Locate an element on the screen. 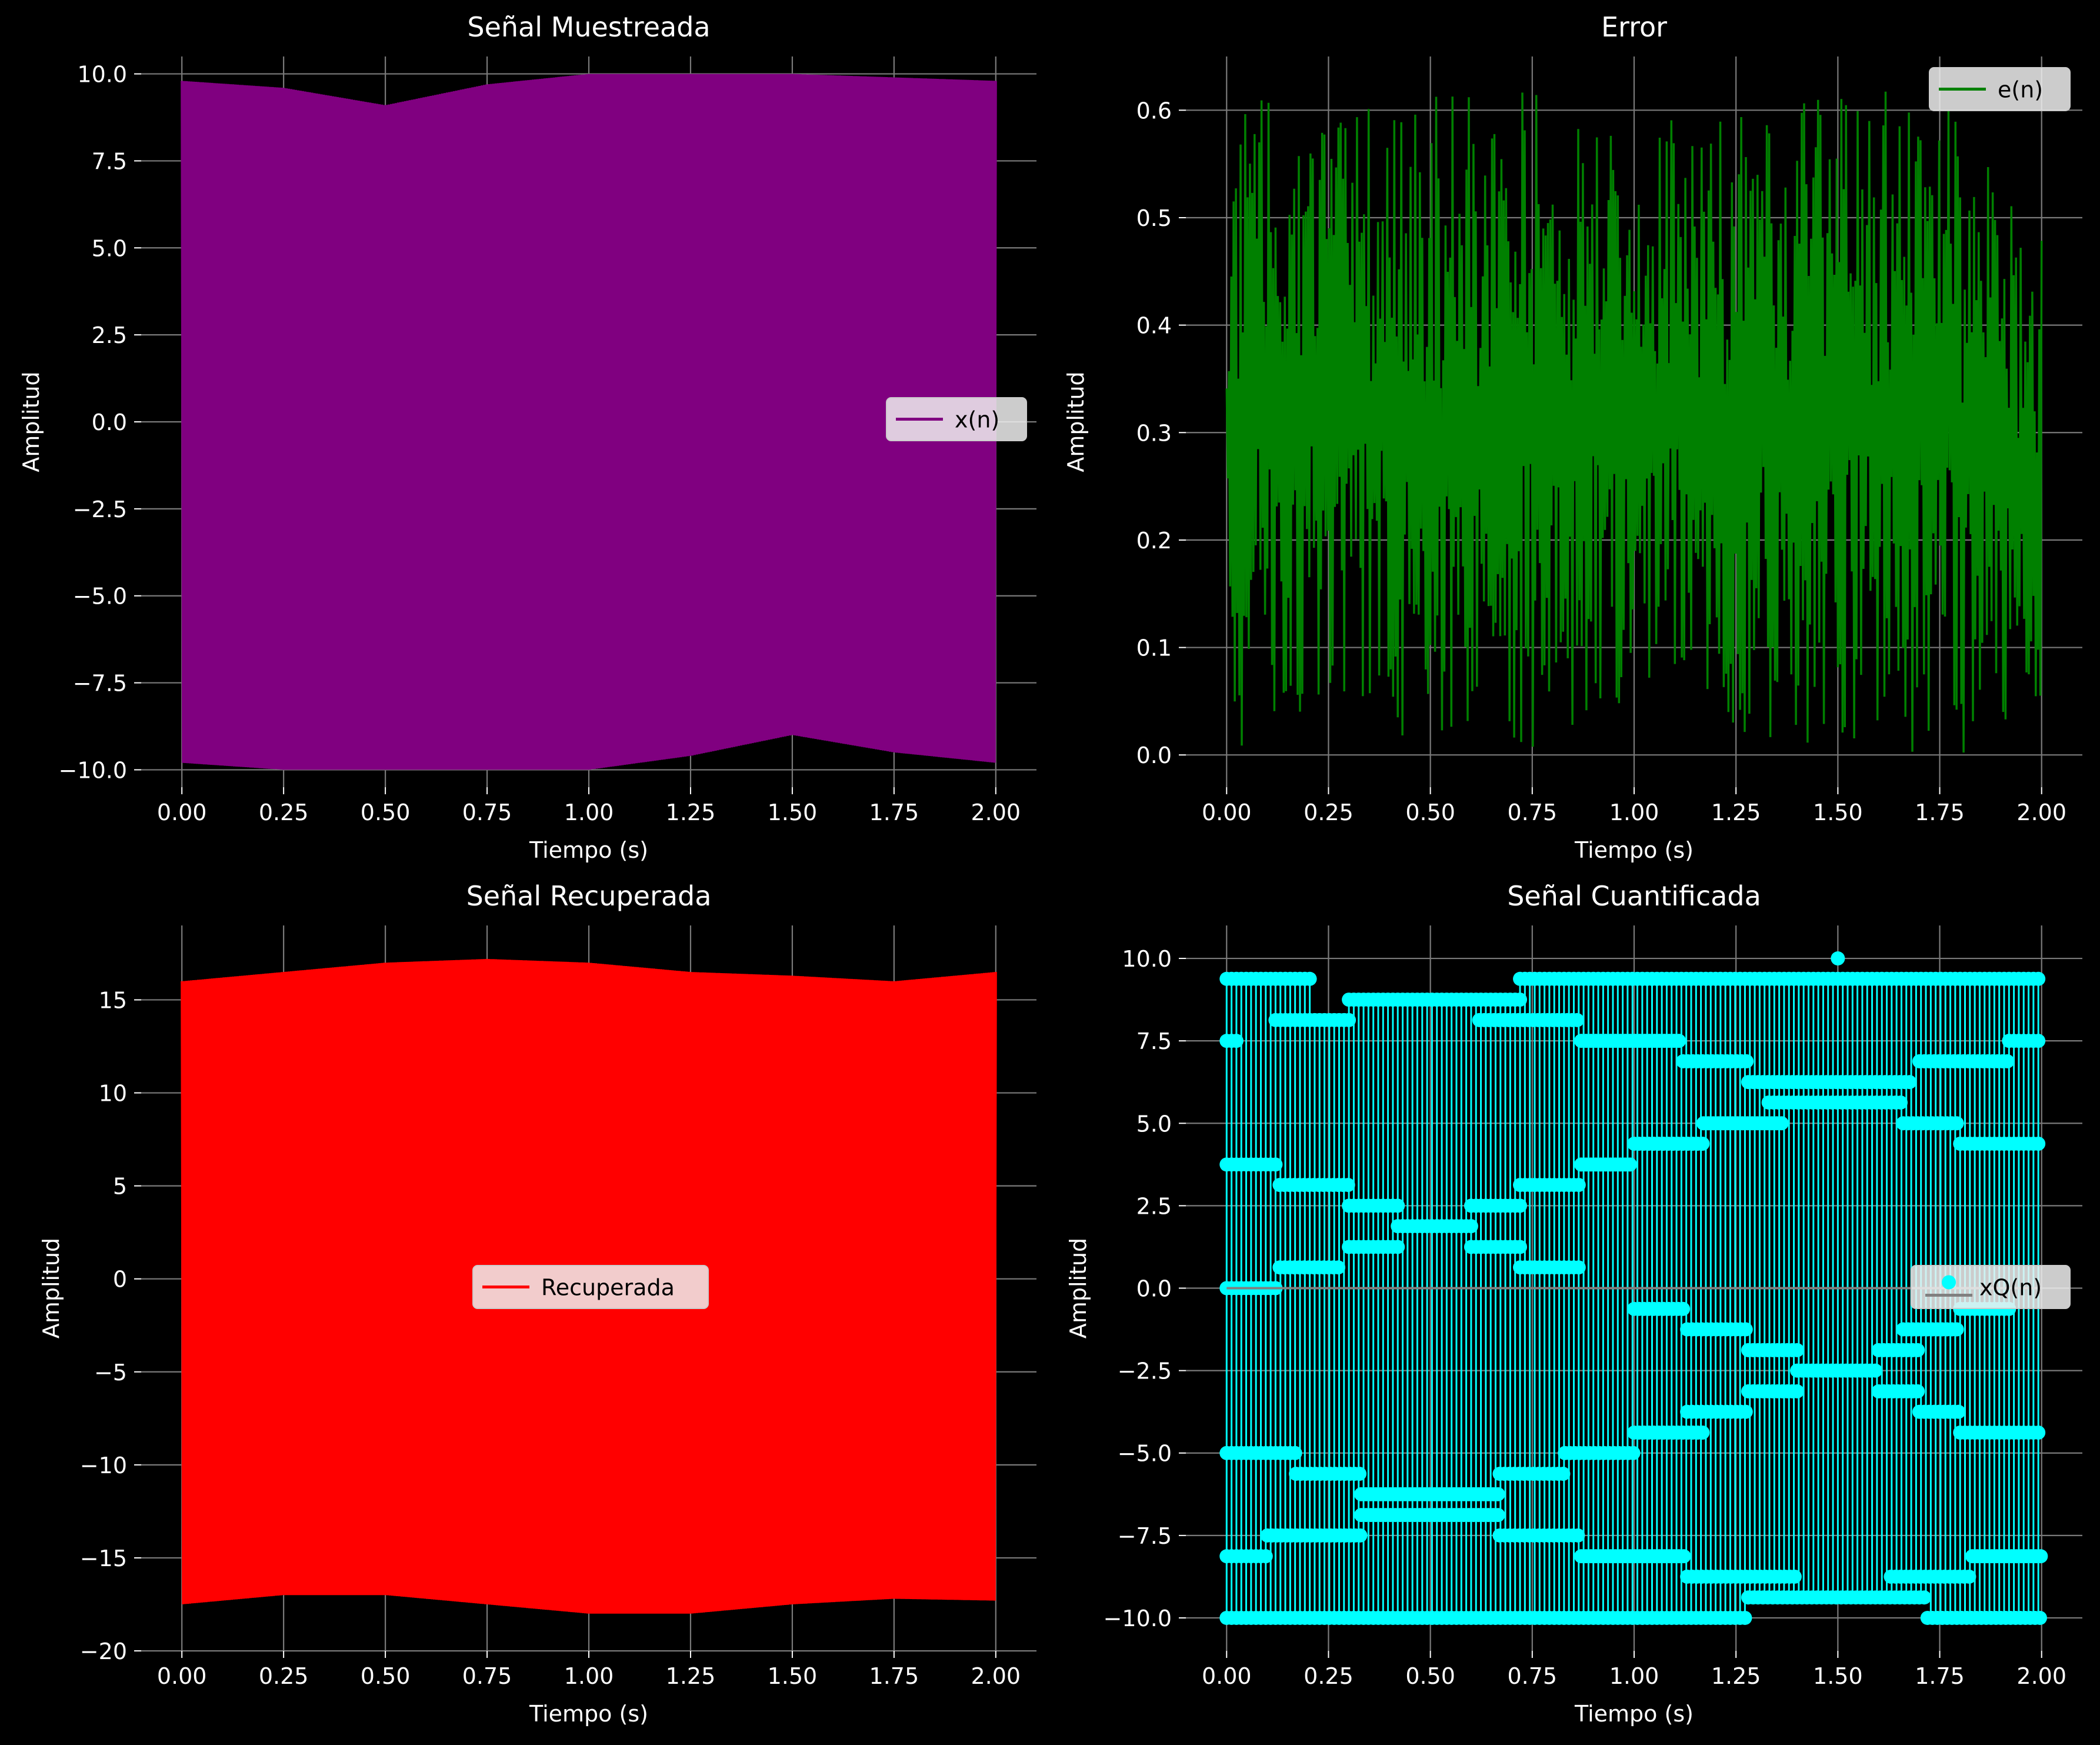 Image resolution: width=2100 pixels, height=1745 pixels. y-tick-label: −10 is located at coordinates (103, 1465).